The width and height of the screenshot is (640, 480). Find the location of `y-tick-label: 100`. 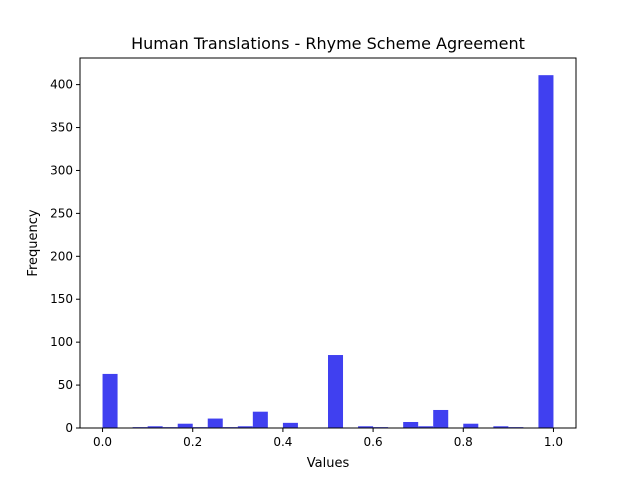

y-tick-label: 100 is located at coordinates (61, 342).